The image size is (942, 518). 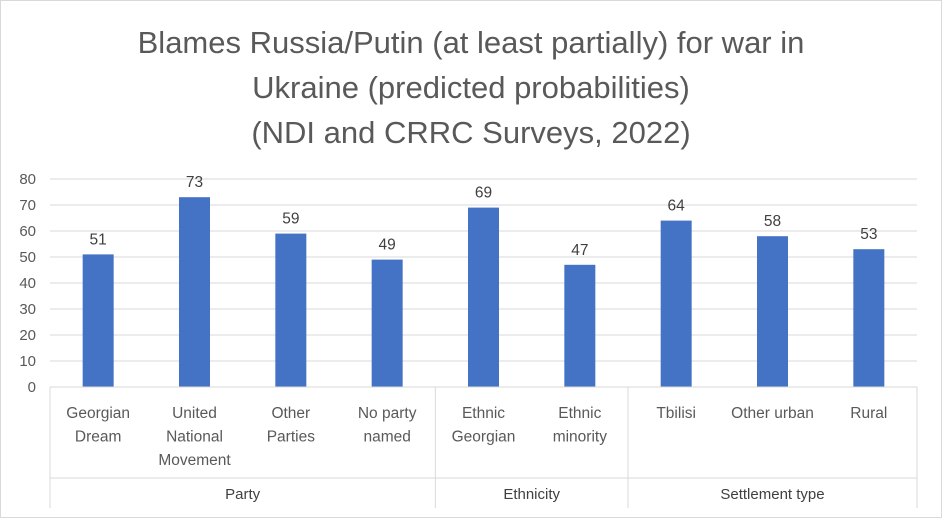 What do you see at coordinates (194, 460) in the screenshot?
I see `x-tick-label: Movement` at bounding box center [194, 460].